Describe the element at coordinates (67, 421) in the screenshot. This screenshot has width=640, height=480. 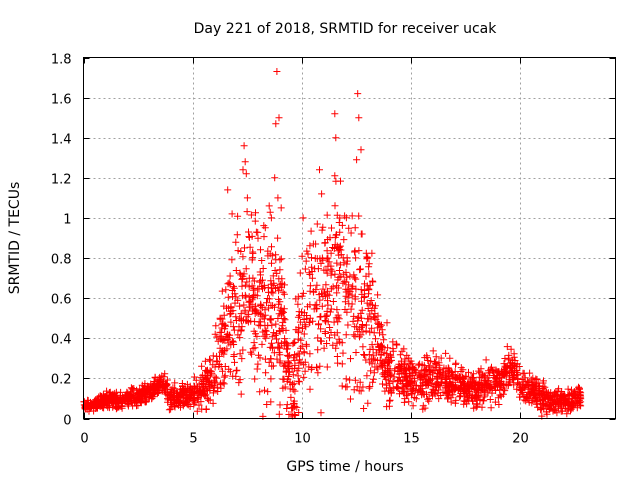
I see `y-tick-label: 0` at that location.